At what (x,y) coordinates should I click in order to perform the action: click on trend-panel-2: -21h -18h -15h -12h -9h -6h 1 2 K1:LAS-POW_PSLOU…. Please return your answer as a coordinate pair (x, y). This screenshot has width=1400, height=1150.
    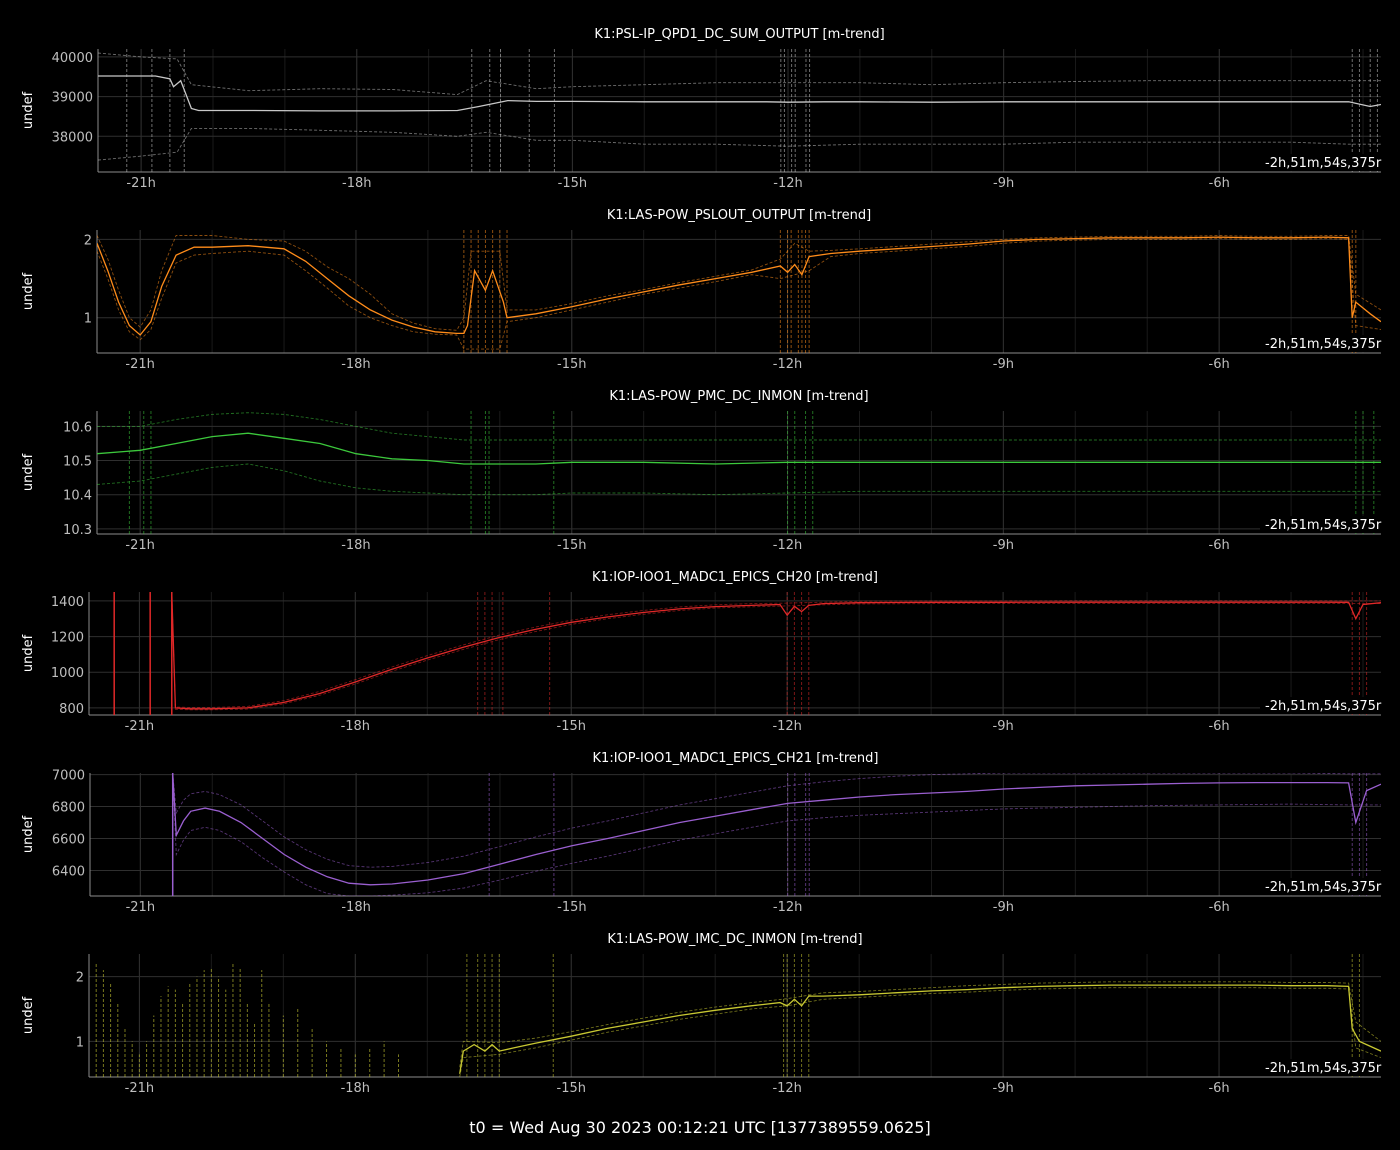
    Looking at the image, I should click on (701, 290).